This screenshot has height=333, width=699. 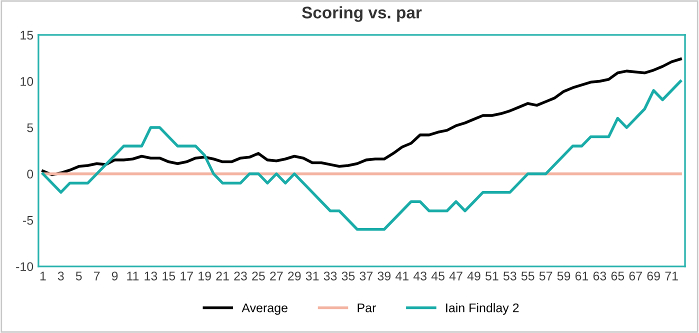 I want to click on x-tick-label: 45, so click(x=437, y=276).